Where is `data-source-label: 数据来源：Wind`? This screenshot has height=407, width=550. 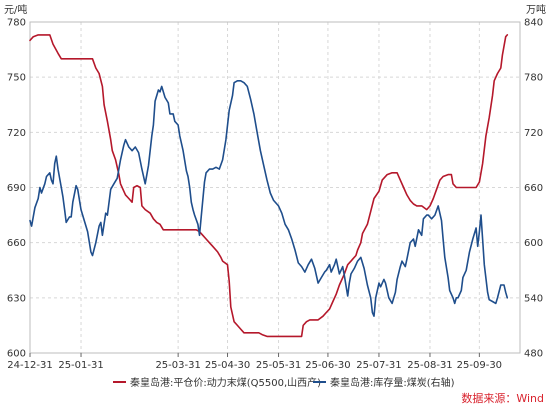
data-source-label: 数据来源：Wind is located at coordinates (502, 398).